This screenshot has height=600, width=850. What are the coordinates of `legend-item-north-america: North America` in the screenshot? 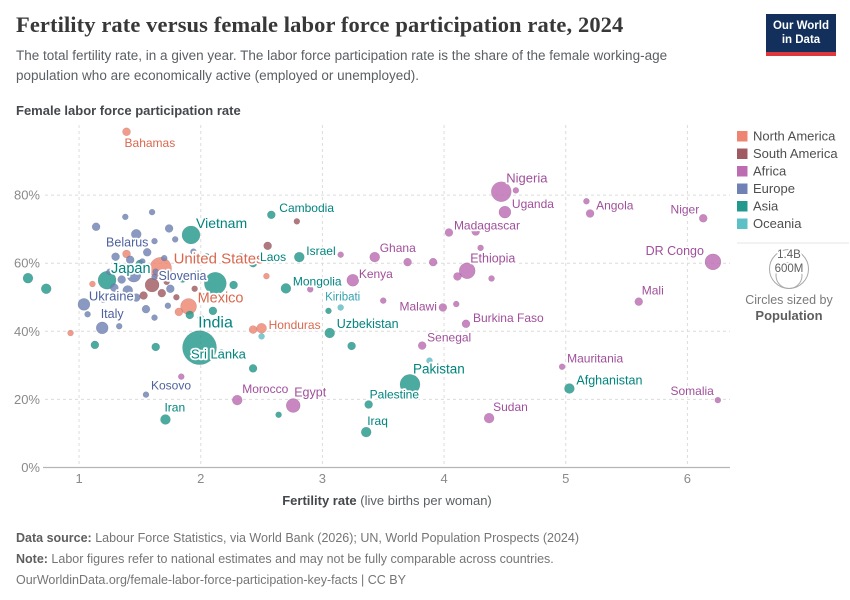 It's located at (794, 136).